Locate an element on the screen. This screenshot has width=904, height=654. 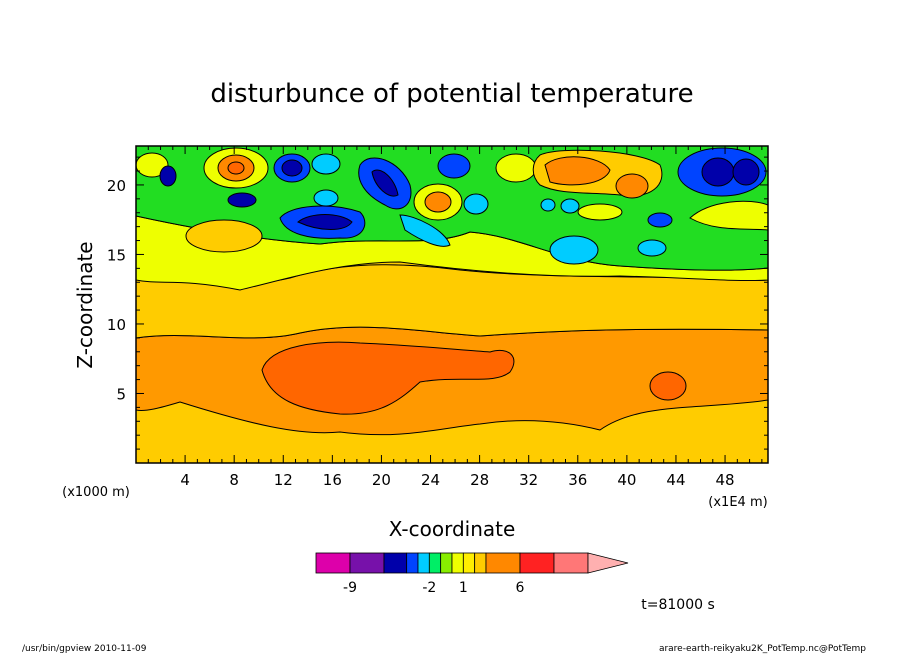
y-unit-label: (x1000 m) is located at coordinates (96, 492).